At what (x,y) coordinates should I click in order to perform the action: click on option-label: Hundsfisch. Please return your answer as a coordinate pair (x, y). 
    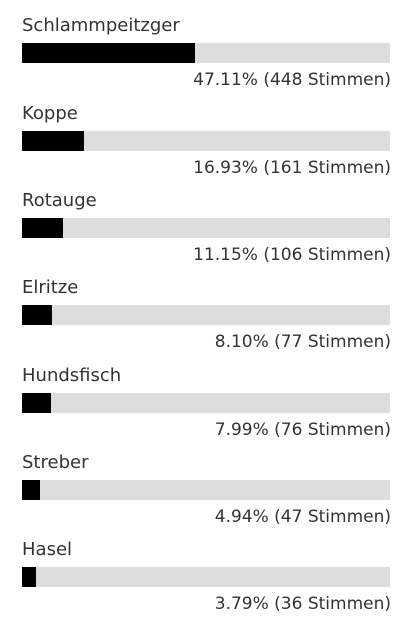
    Looking at the image, I should click on (72, 375).